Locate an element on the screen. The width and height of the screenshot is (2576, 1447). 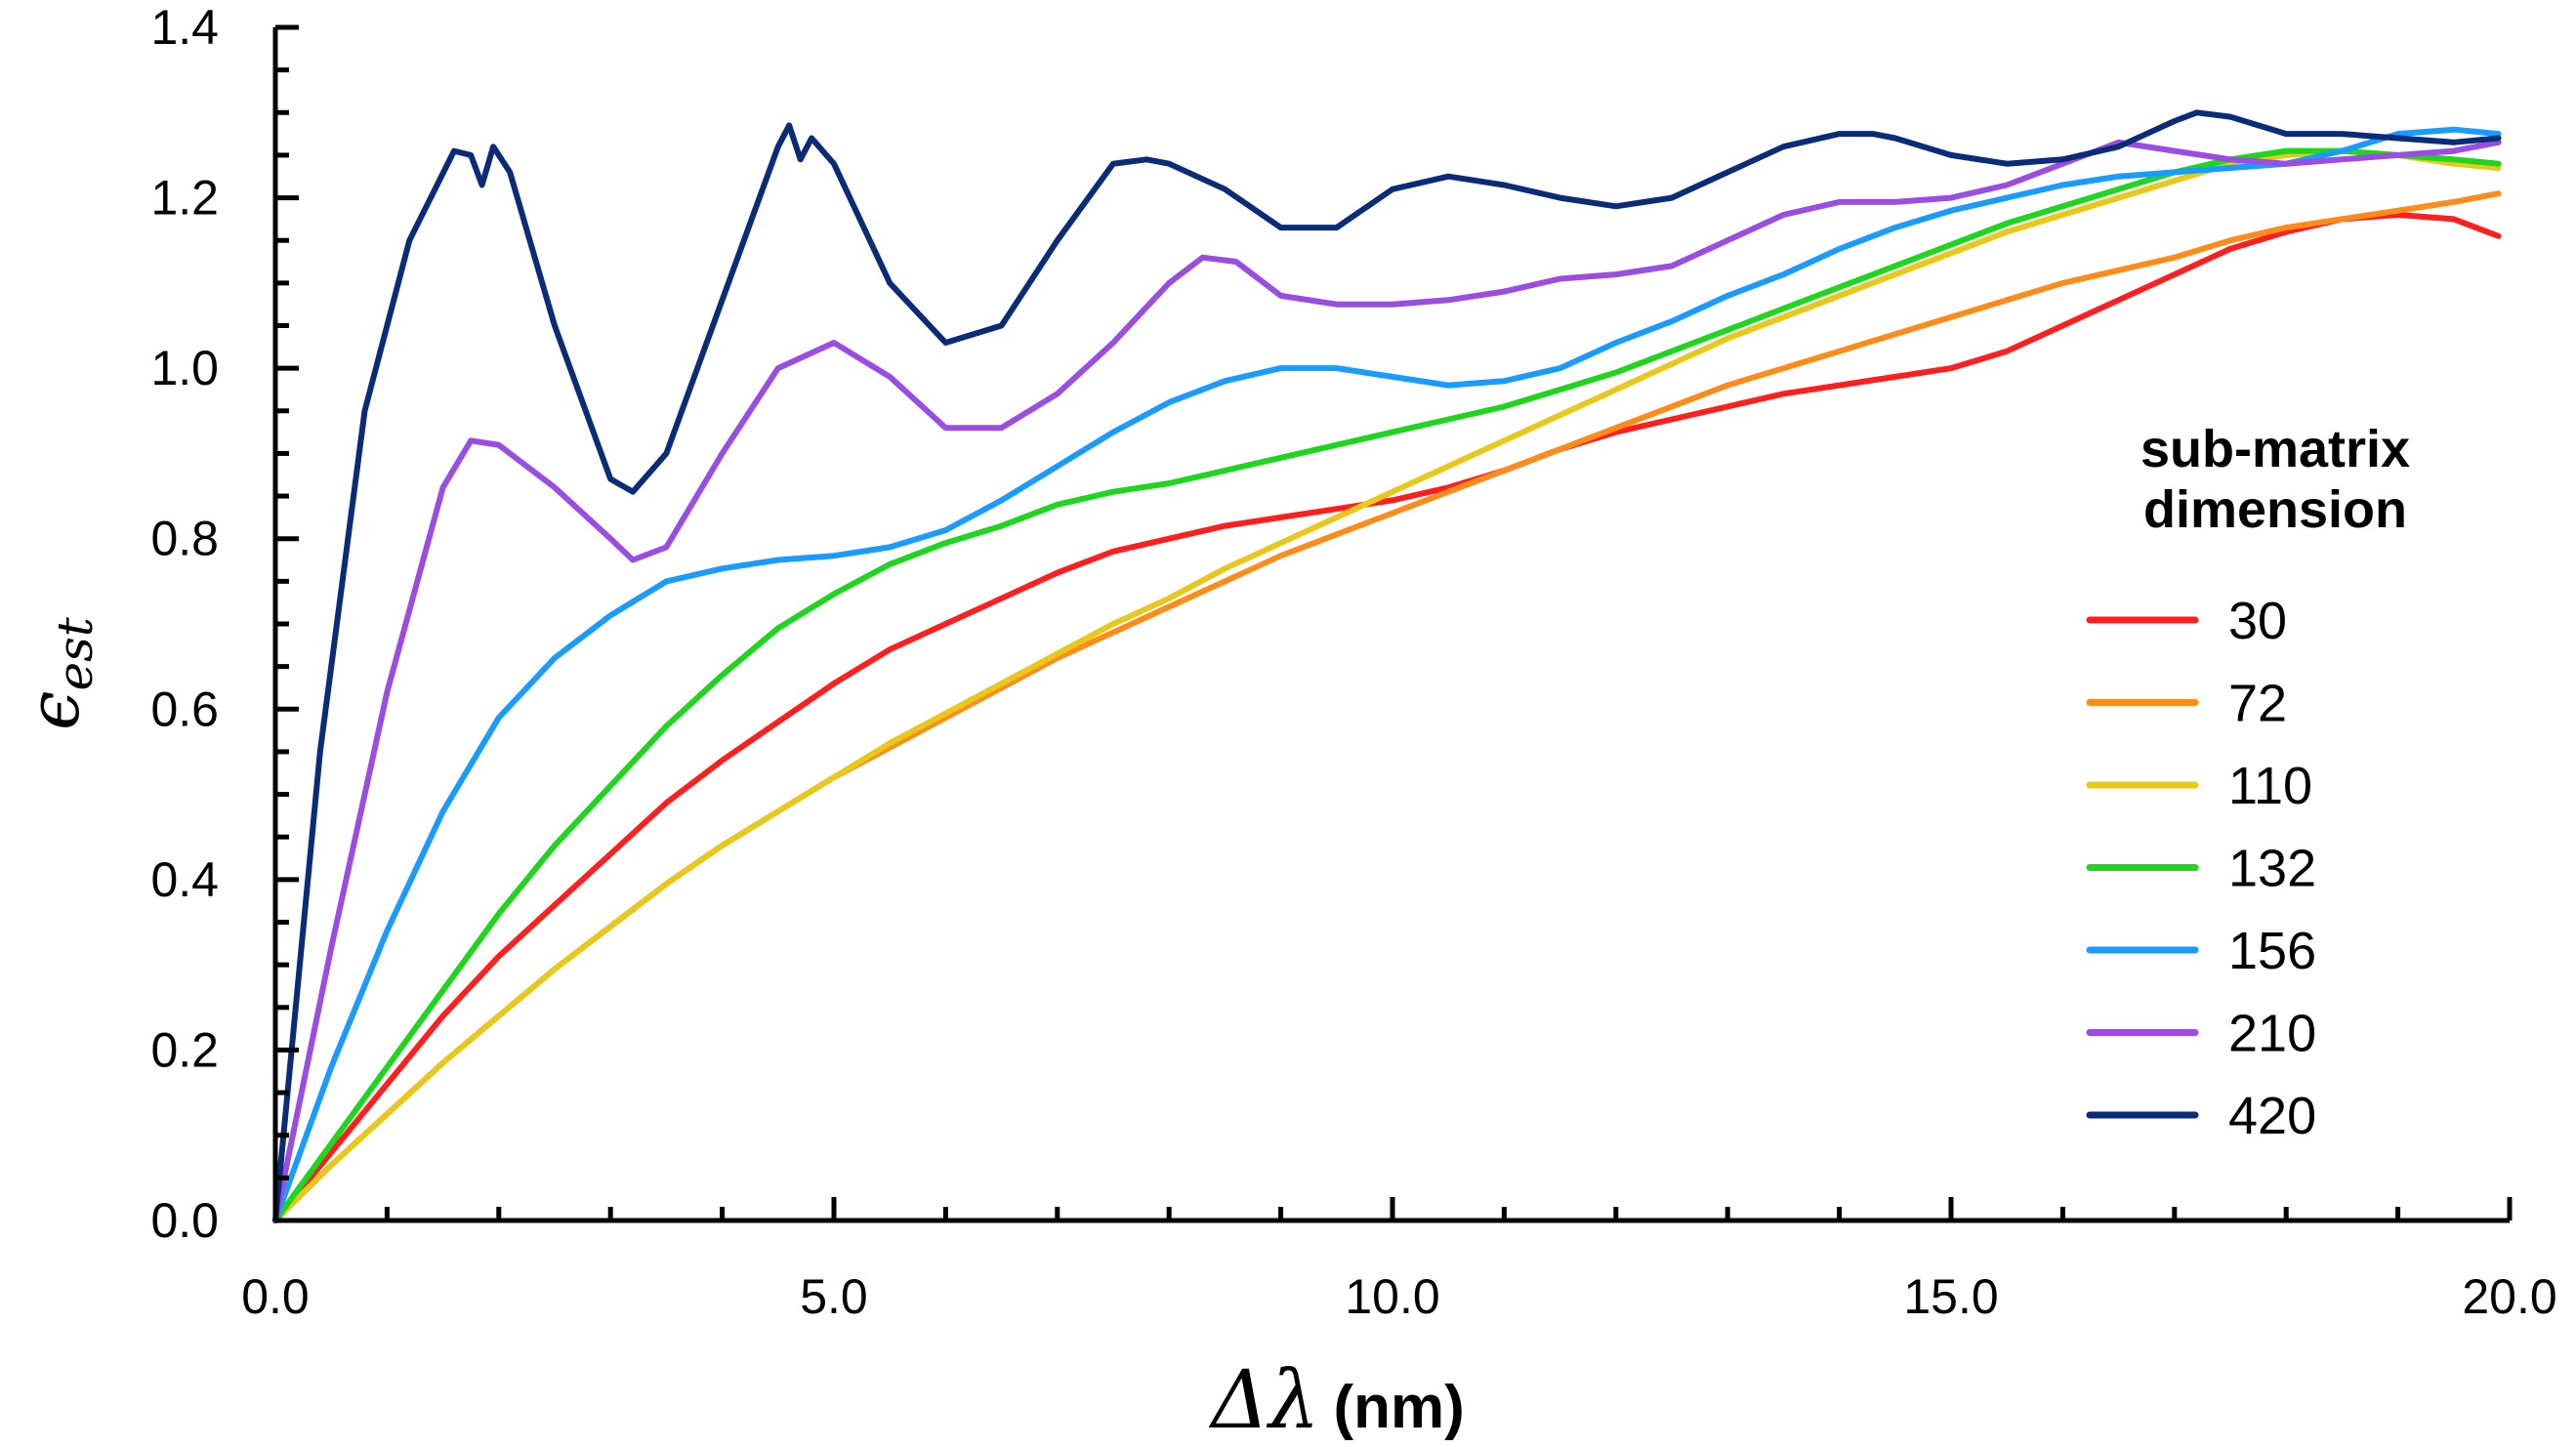
y-axis-title: ϵest is located at coordinates (58, 673).